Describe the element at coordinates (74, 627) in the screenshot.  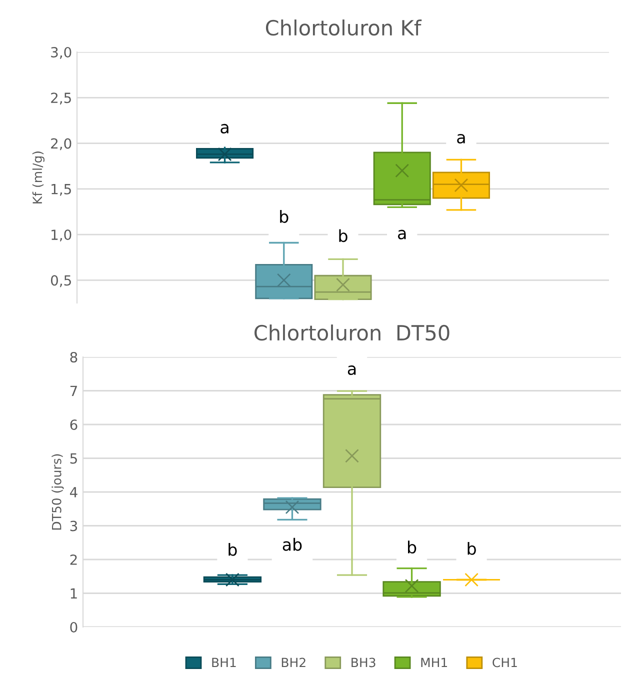
I see `y-tick-label: 0` at that location.